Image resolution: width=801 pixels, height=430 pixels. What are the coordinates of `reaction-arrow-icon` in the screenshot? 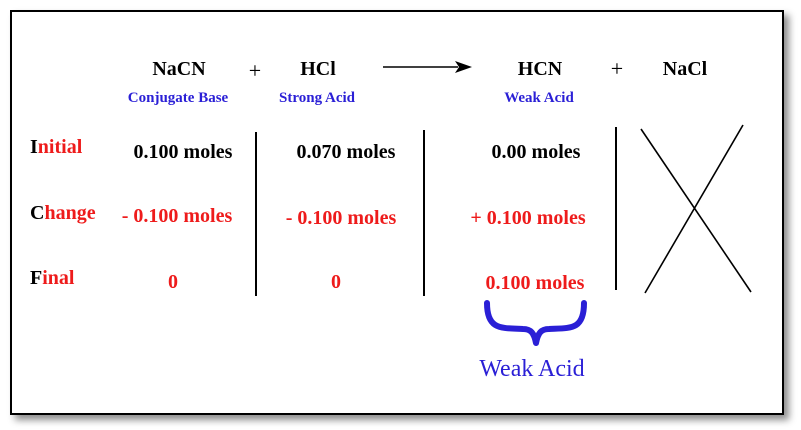 It's located at (427, 67).